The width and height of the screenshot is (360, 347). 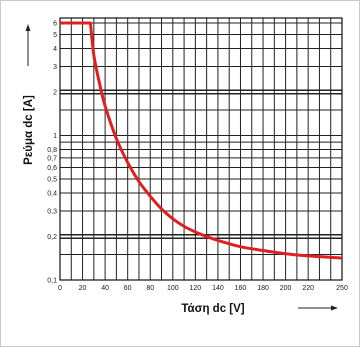 What do you see at coordinates (308, 288) in the screenshot?
I see `x-tick-label: 220` at bounding box center [308, 288].